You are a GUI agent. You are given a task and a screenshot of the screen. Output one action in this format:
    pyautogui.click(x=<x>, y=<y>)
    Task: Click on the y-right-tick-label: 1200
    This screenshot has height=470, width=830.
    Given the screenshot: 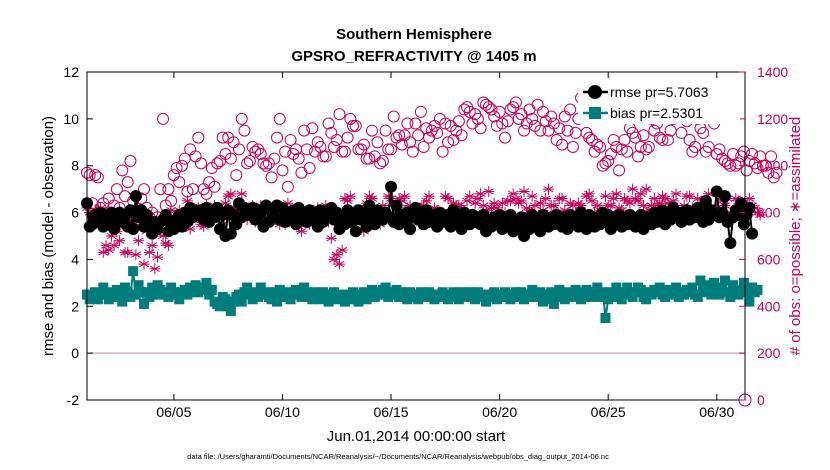 What is the action you would take?
    pyautogui.click(x=772, y=119)
    